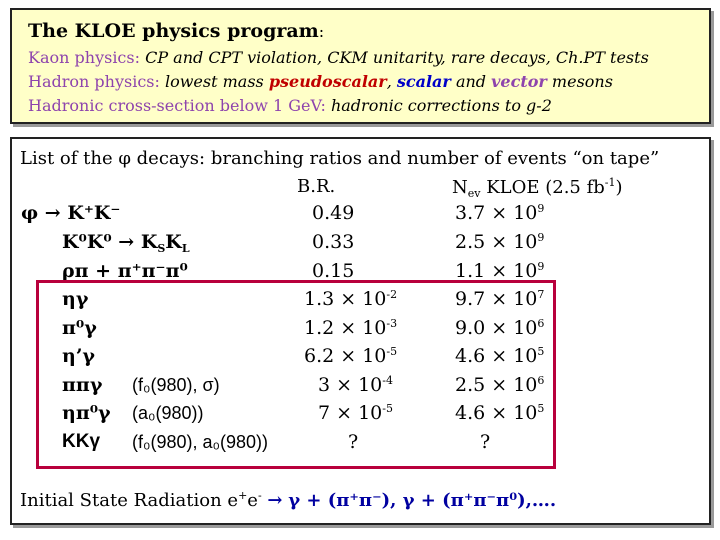 This screenshot has width=720, height=540. What do you see at coordinates (78, 356) in the screenshot?
I see `row-5-channel: η’γ` at bounding box center [78, 356].